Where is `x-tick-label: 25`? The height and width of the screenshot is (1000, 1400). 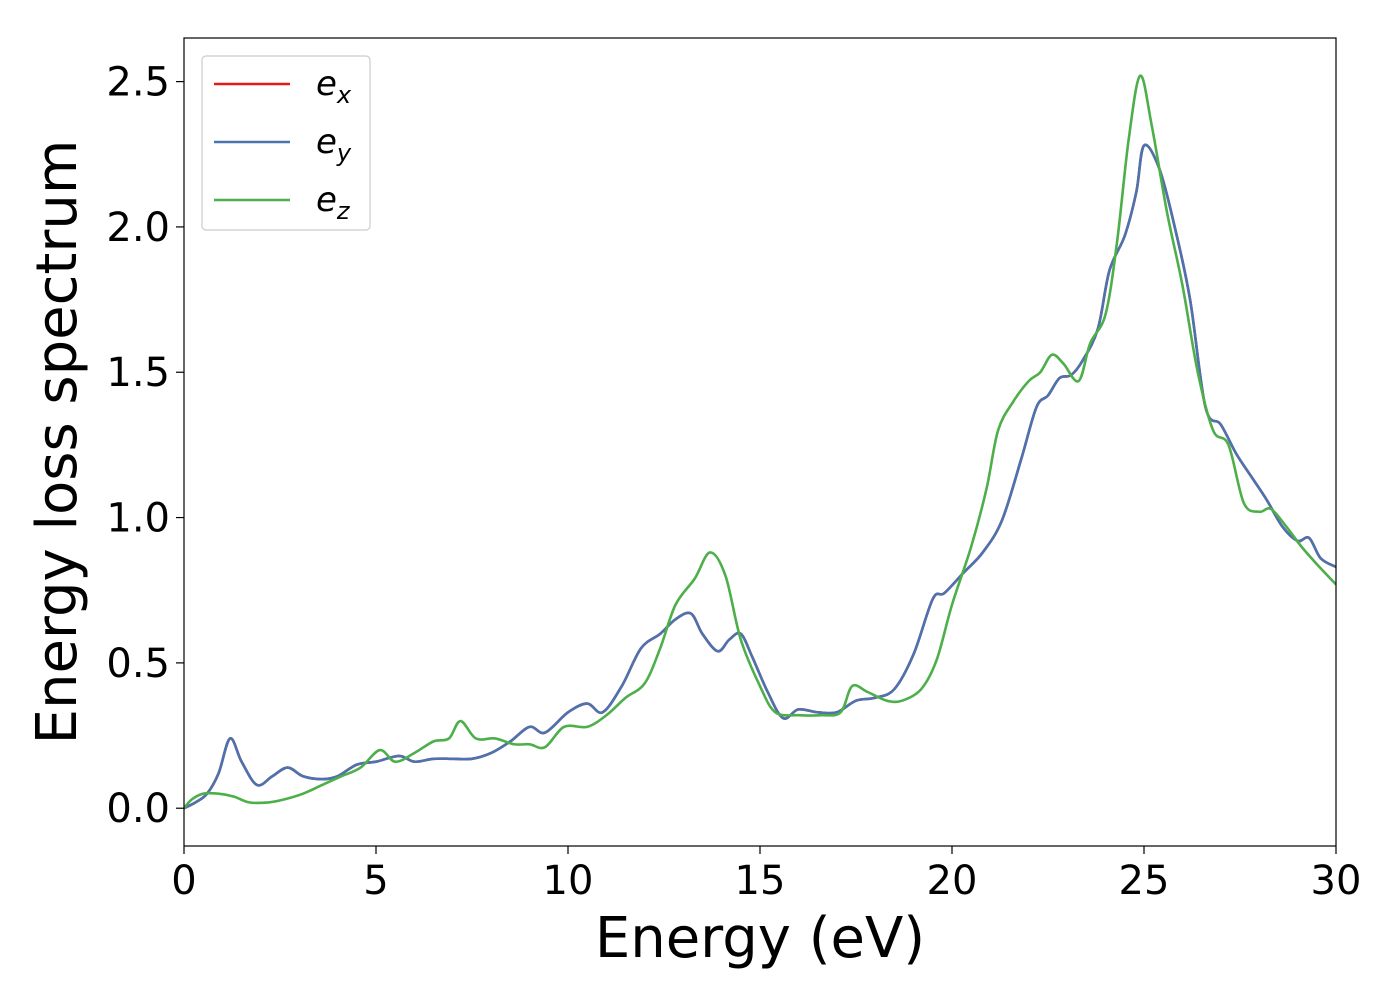
x-tick-label: 25 is located at coordinates (1144, 881).